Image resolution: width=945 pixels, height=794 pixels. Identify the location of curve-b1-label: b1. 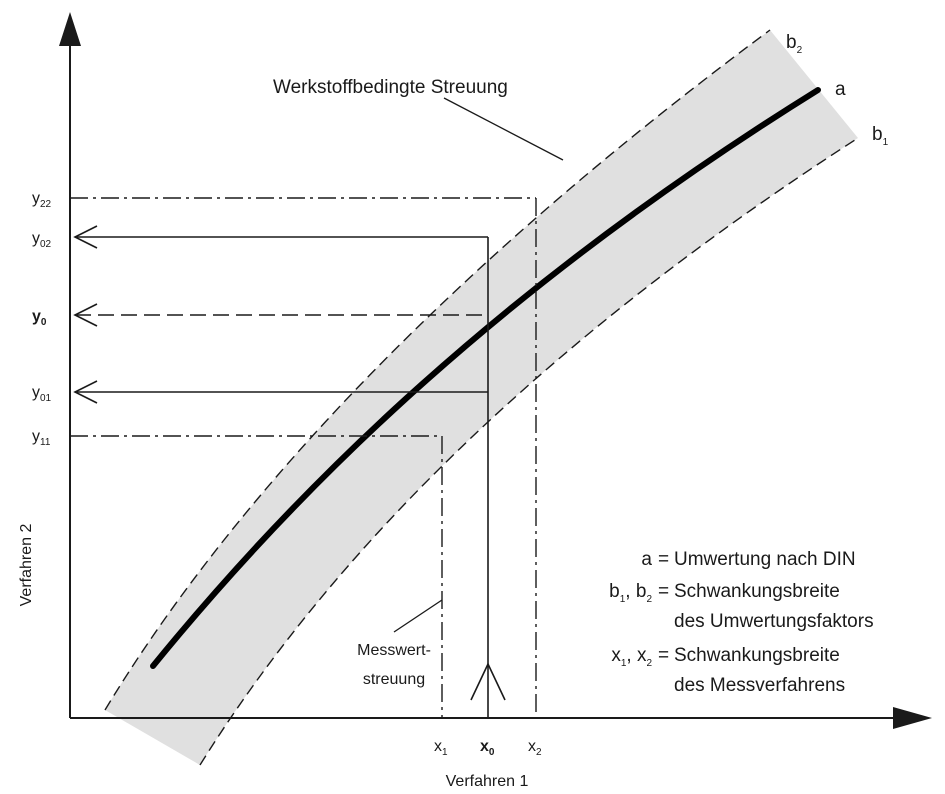
(880, 136).